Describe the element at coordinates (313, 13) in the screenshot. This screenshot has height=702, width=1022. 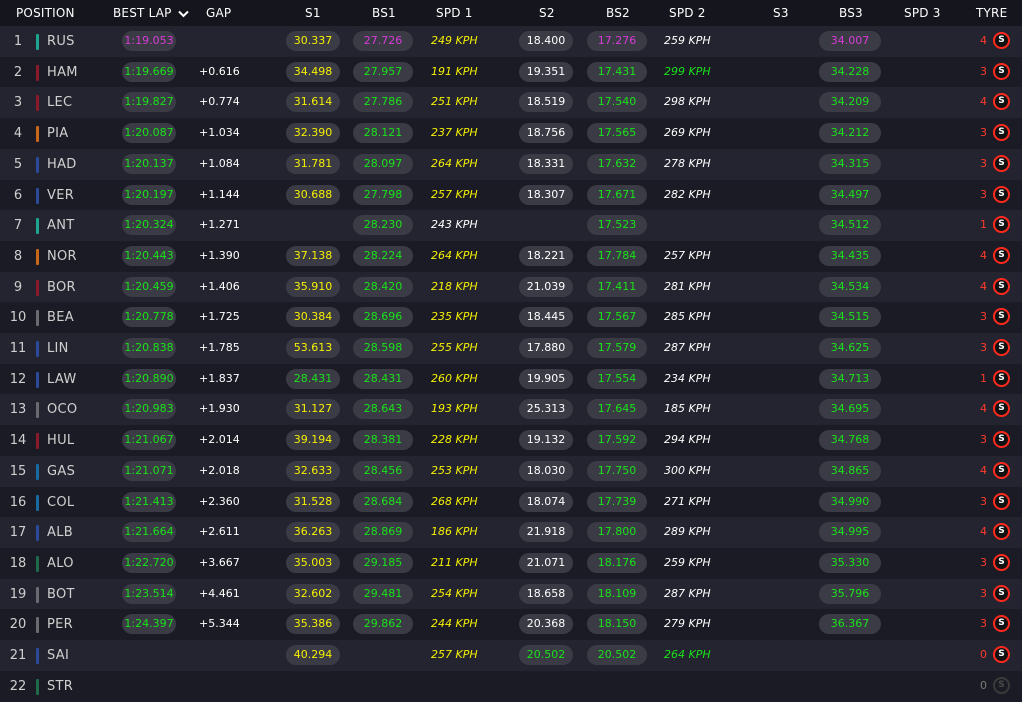
I see `header-s1: S1` at that location.